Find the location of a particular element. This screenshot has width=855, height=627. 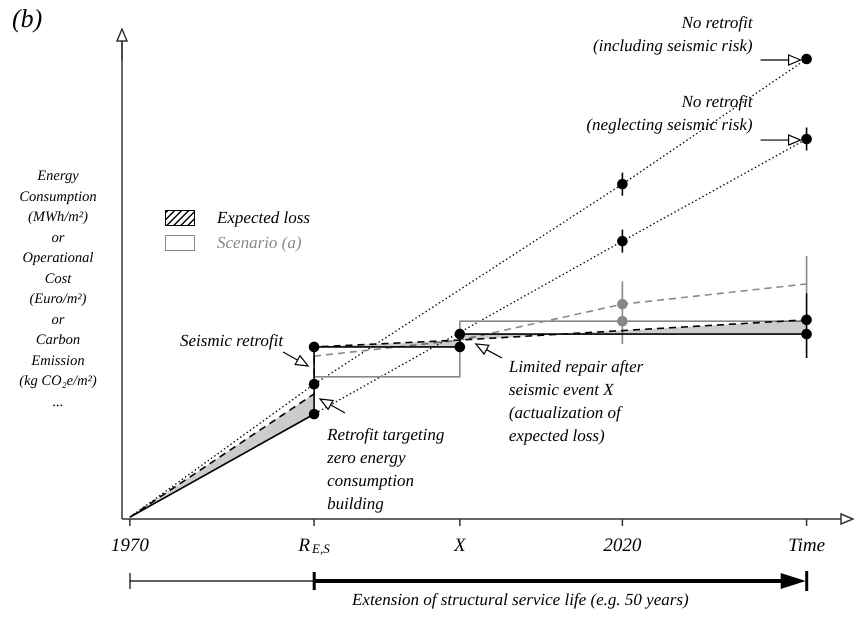

annotation: Seismic retrofit is located at coordinates (232, 340).